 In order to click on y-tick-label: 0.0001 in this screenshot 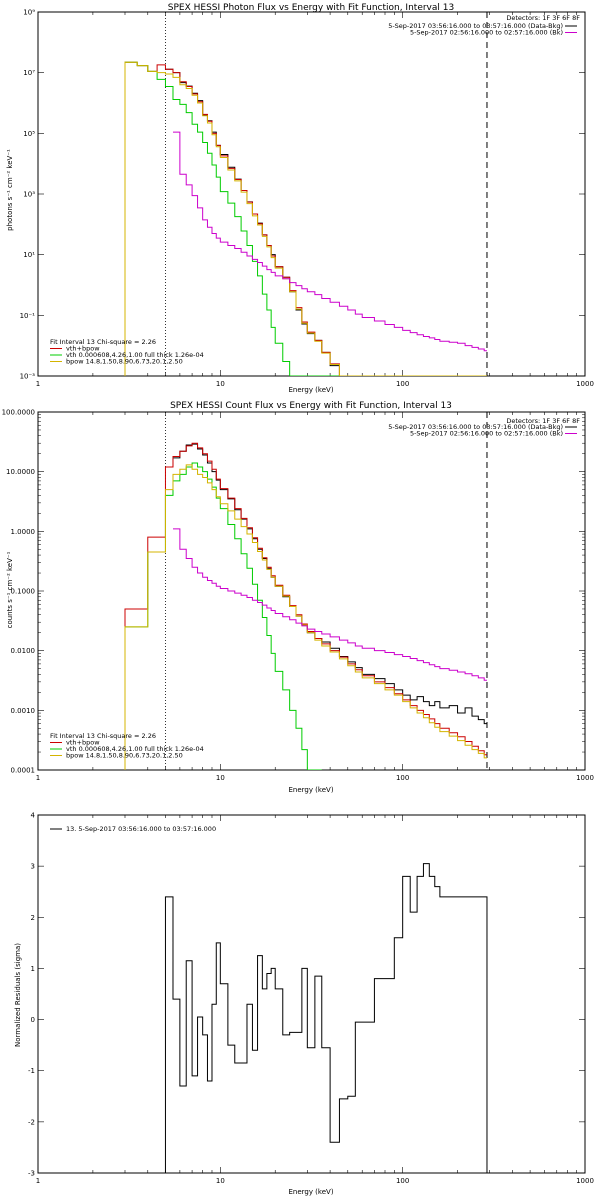, I will do `click(23, 771)`.